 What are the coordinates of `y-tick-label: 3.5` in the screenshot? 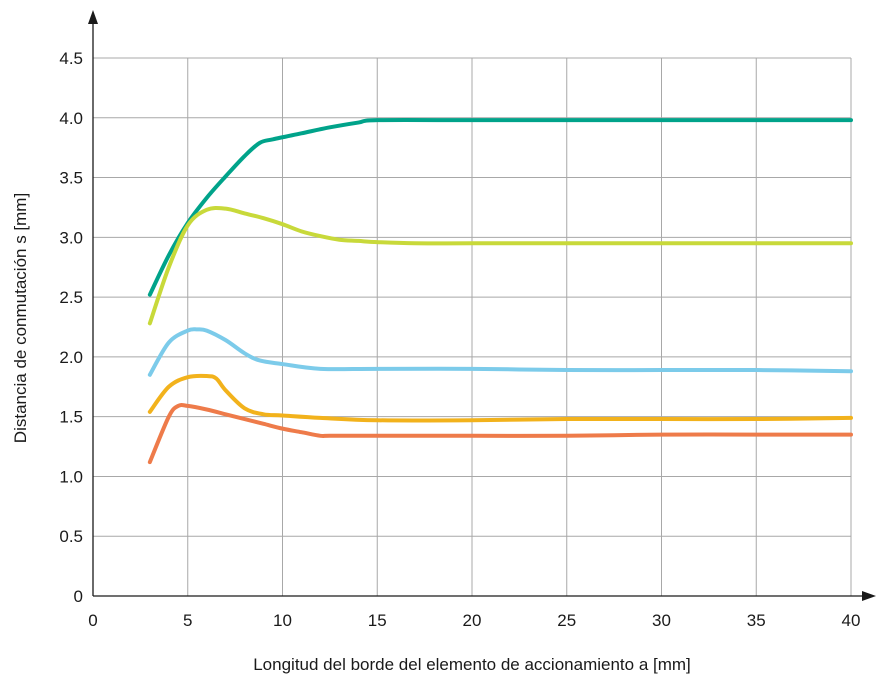 It's located at (71, 178).